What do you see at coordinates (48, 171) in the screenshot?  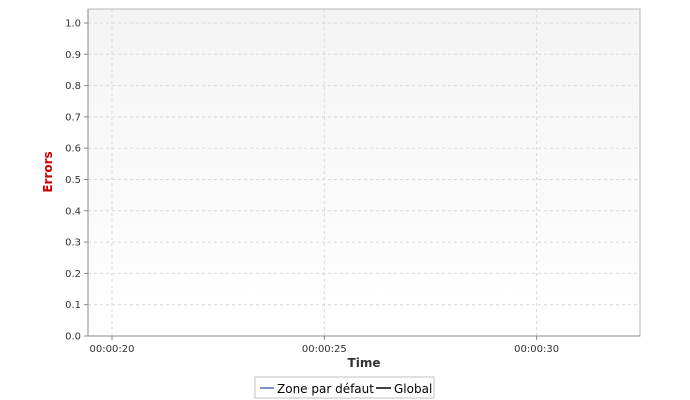 I see `y-axis-title: Errors` at bounding box center [48, 171].